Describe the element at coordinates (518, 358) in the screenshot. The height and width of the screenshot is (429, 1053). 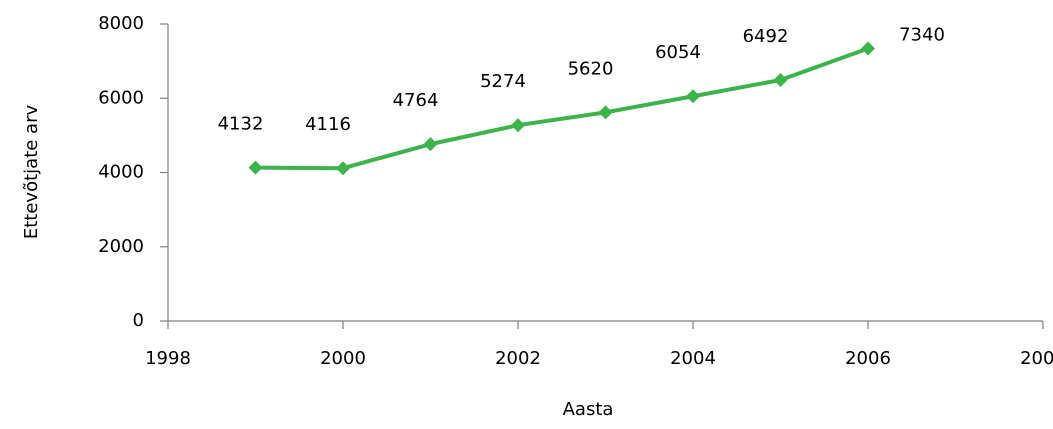
I see `x-tick-label: 2002` at that location.